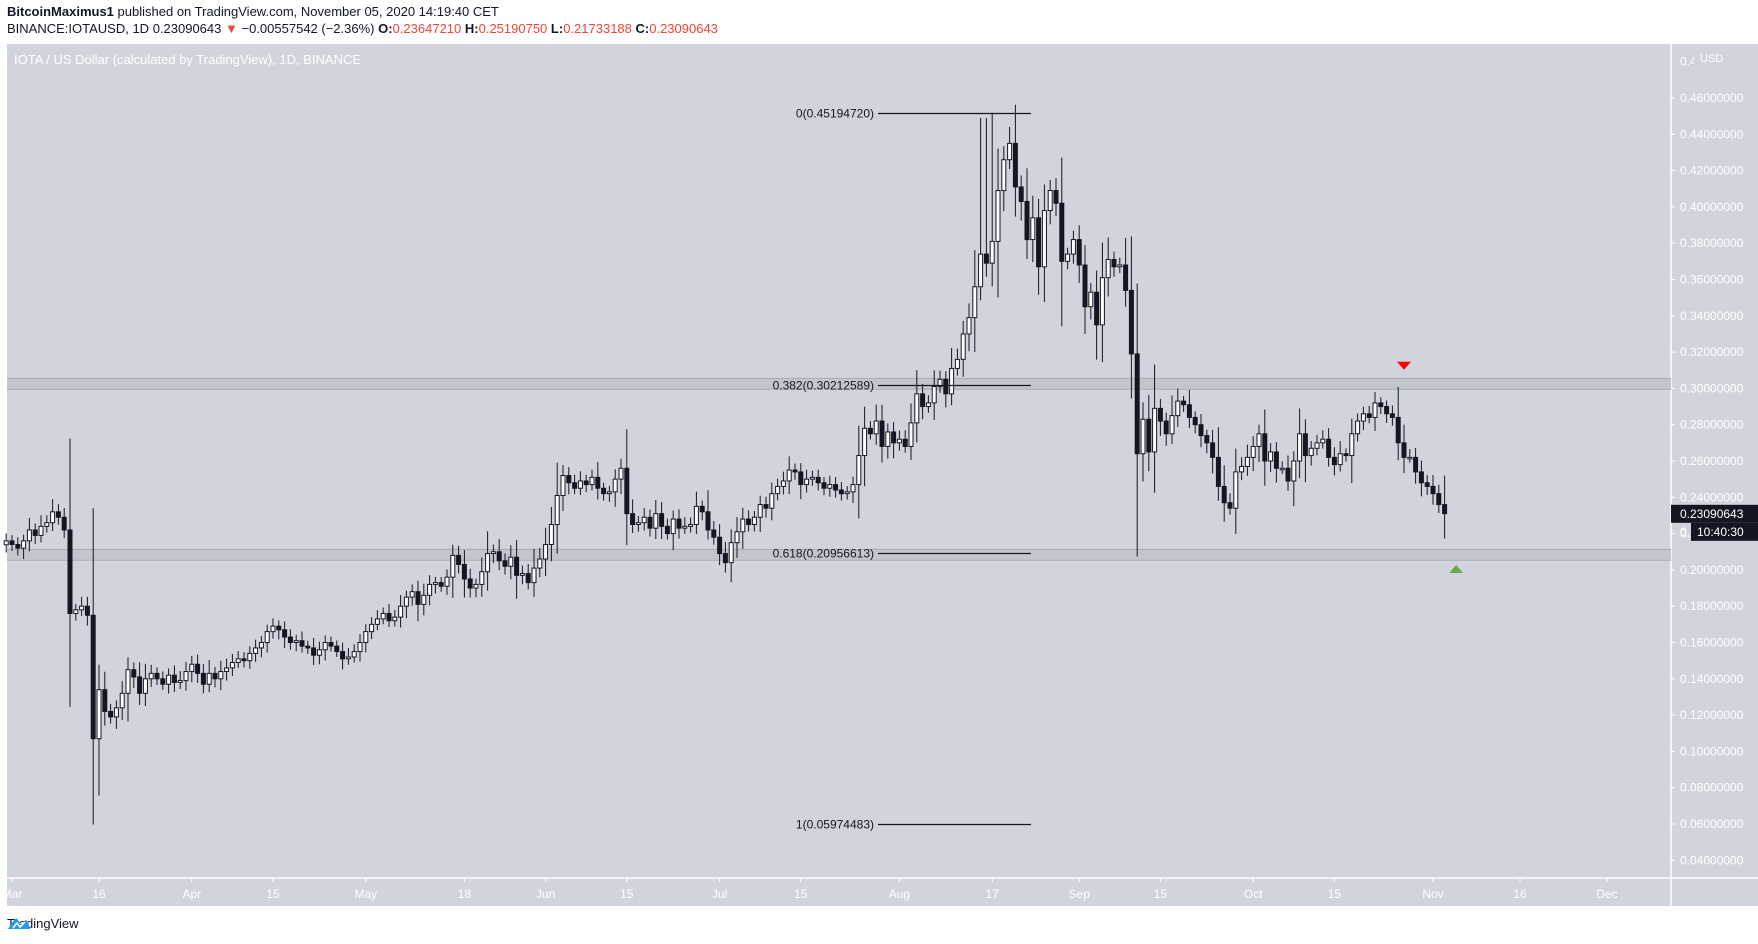 Image resolution: width=1758 pixels, height=944 pixels. I want to click on price-tick-label: 0.26000000, so click(1712, 461).